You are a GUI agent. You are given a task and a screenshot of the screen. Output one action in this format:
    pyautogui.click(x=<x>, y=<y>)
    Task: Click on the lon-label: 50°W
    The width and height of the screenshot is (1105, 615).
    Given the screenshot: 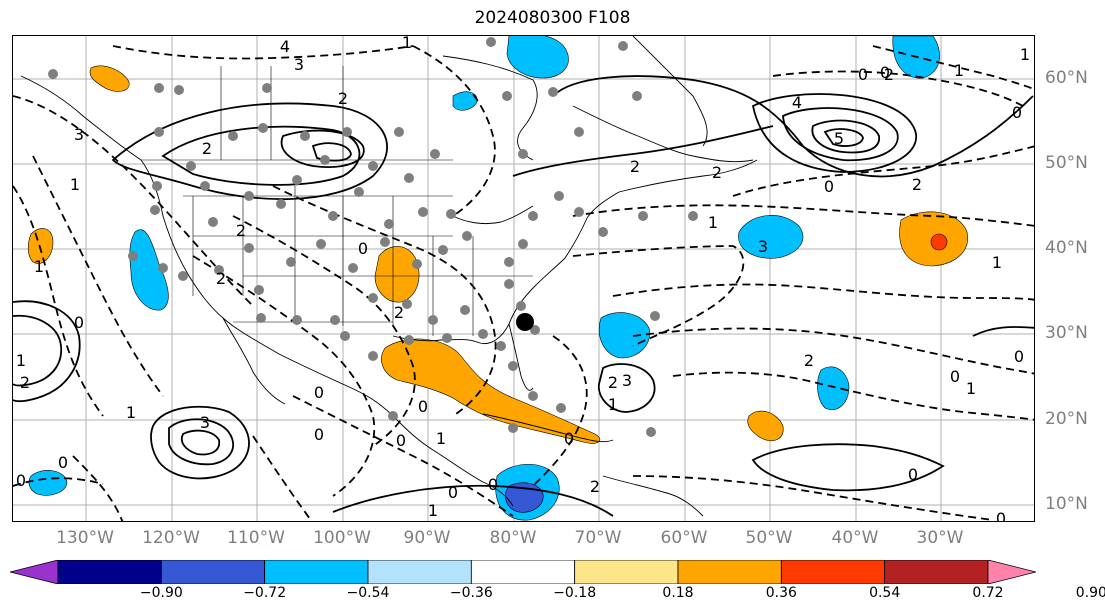 What is the action you would take?
    pyautogui.click(x=769, y=538)
    